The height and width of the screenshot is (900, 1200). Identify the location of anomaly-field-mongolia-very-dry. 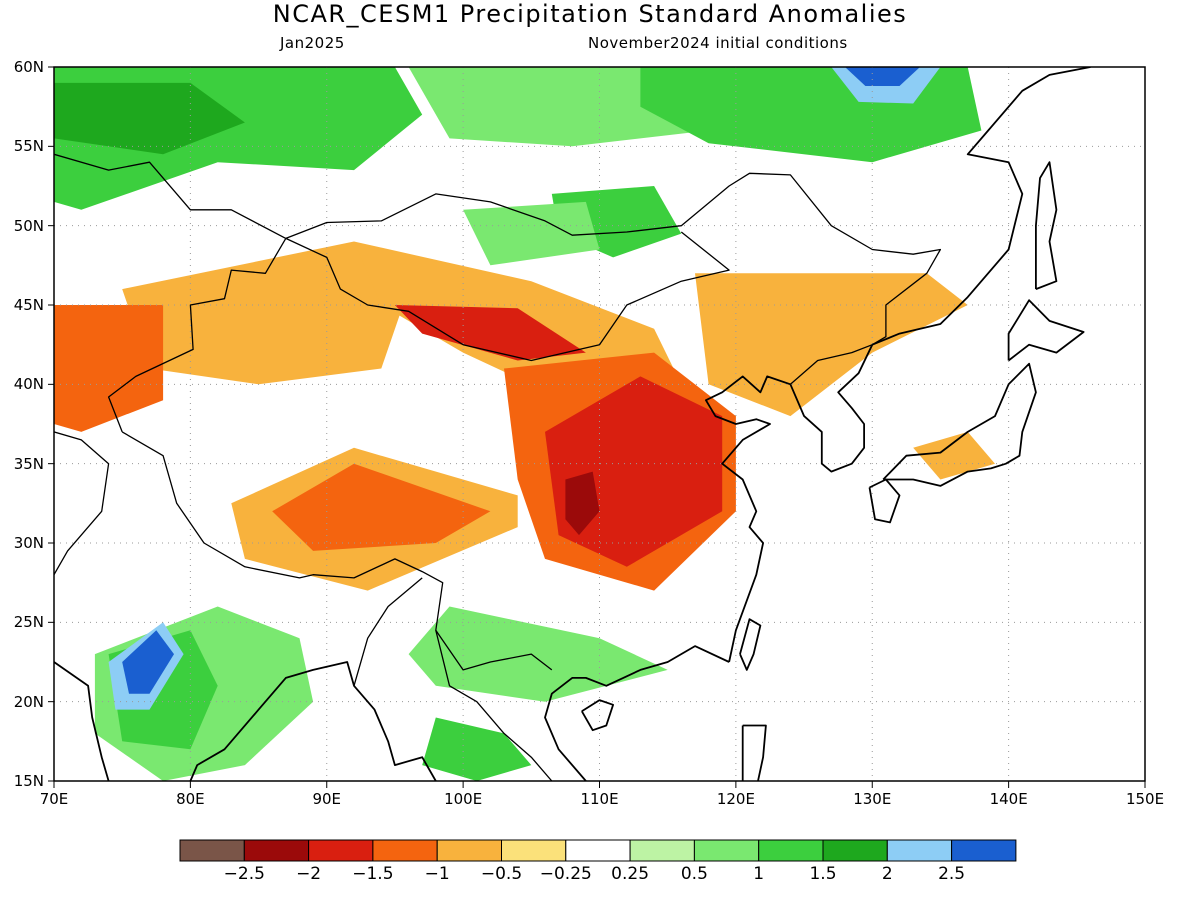
(490, 333).